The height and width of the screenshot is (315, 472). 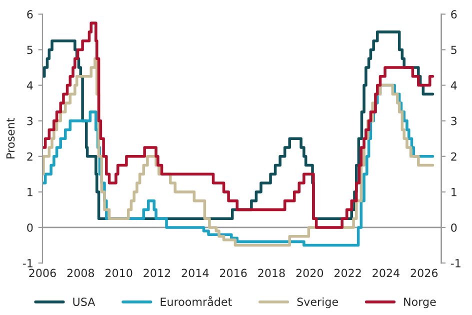 What do you see at coordinates (195, 273) in the screenshot?
I see `x-tick-label: 2014` at bounding box center [195, 273].